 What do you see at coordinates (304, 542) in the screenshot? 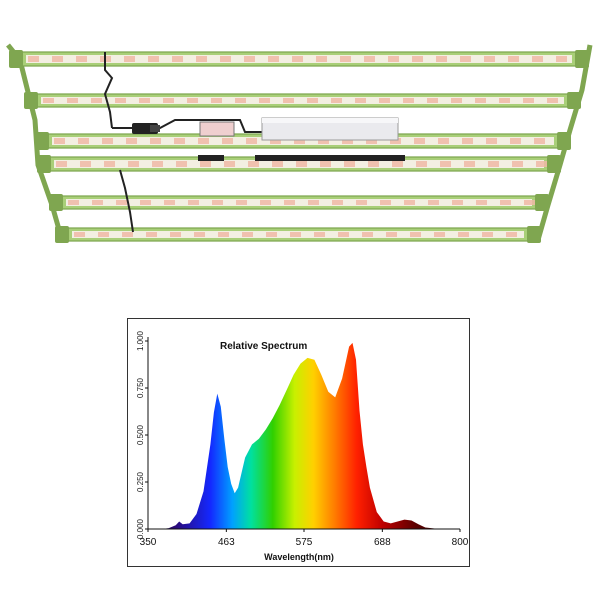
I see `x-tick-label: 575` at bounding box center [304, 542].